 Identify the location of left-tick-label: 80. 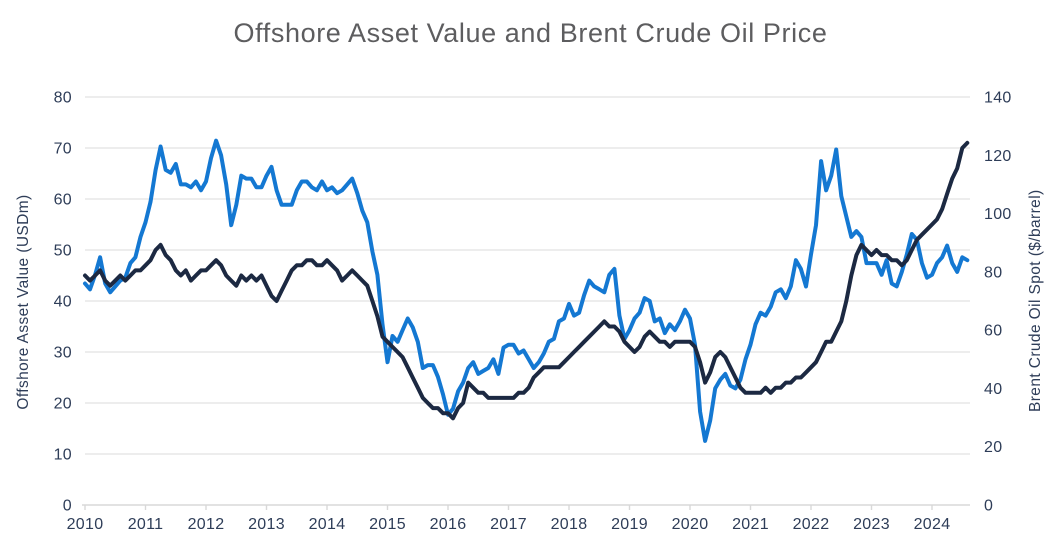
(63, 98).